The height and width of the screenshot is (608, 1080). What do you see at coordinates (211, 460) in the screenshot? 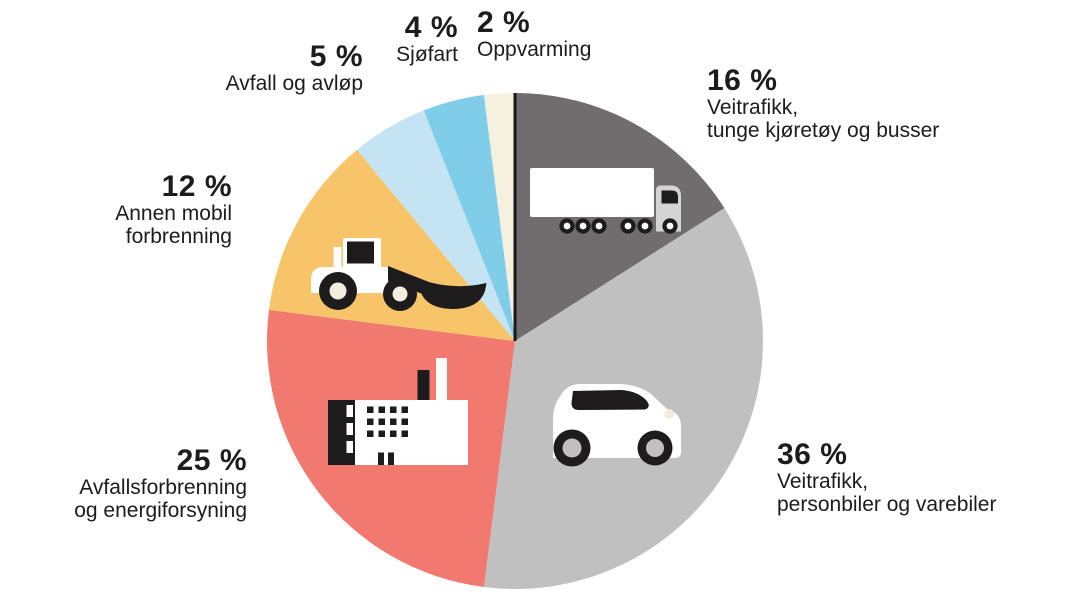
I see `percent-value: 25 %` at bounding box center [211, 460].